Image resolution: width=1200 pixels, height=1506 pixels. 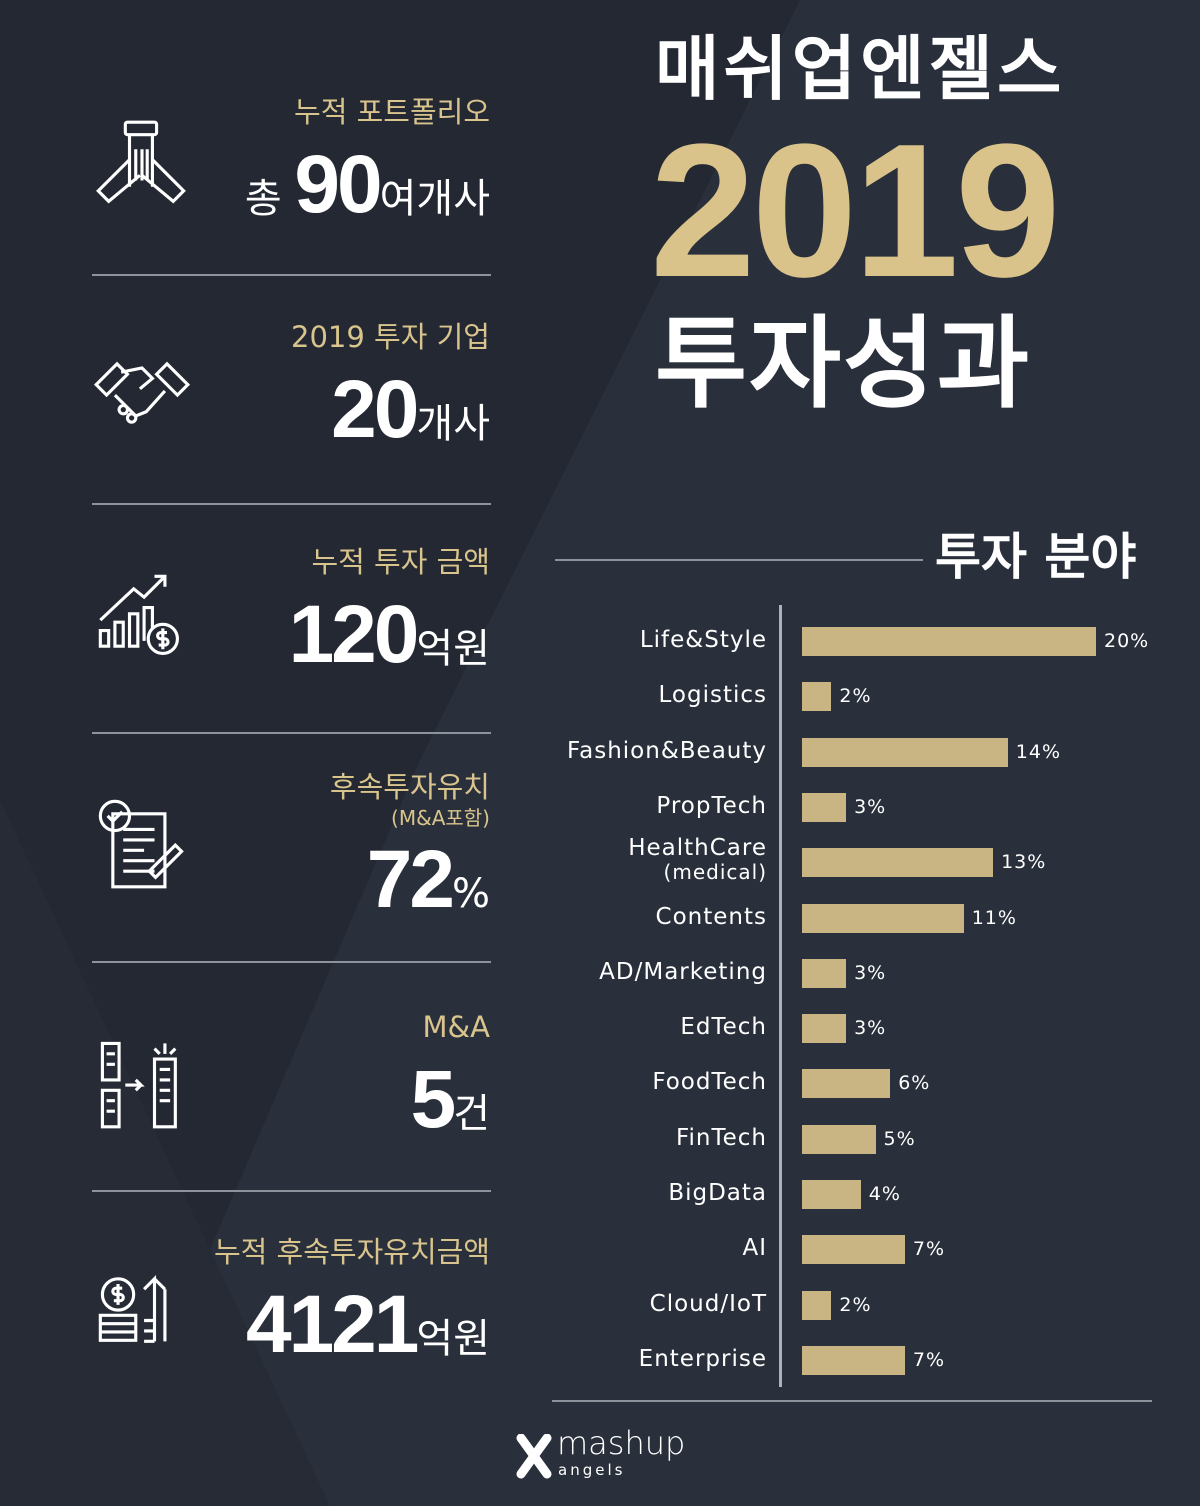 What do you see at coordinates (434, 199) in the screenshot?
I see `stat-unit: 여개사` at bounding box center [434, 199].